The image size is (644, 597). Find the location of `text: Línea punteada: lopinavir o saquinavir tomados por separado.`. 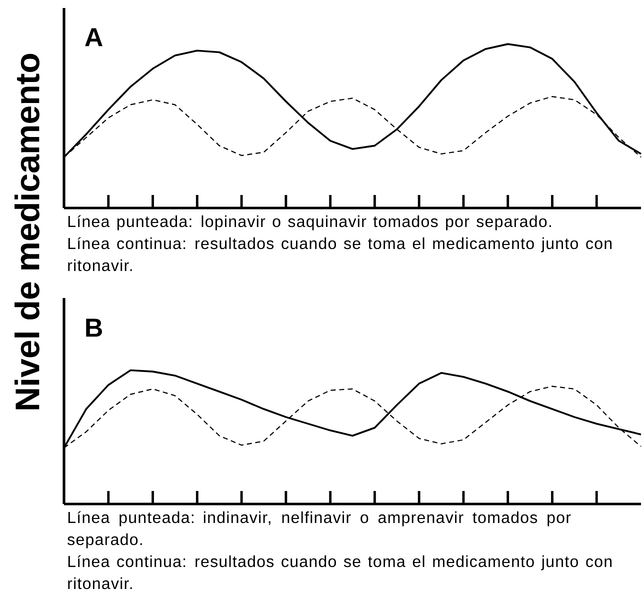

text: Línea punteada: lopinavir o saquinavir tomados por separado. is located at coordinates (309, 222).